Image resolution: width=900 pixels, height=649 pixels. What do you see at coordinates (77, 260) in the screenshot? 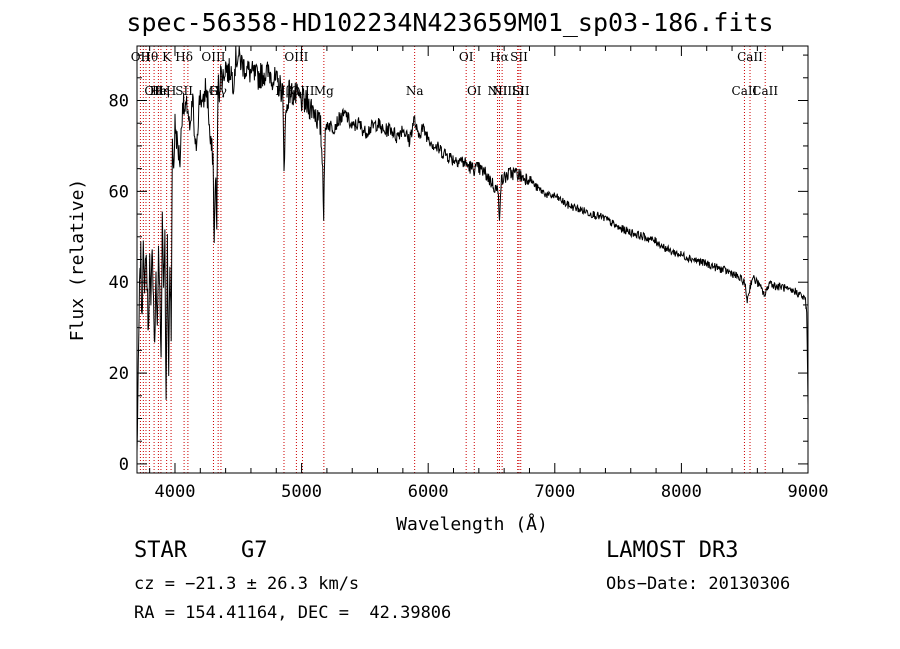
I see `y-axis-label: Flux (relative)` at bounding box center [77, 260].